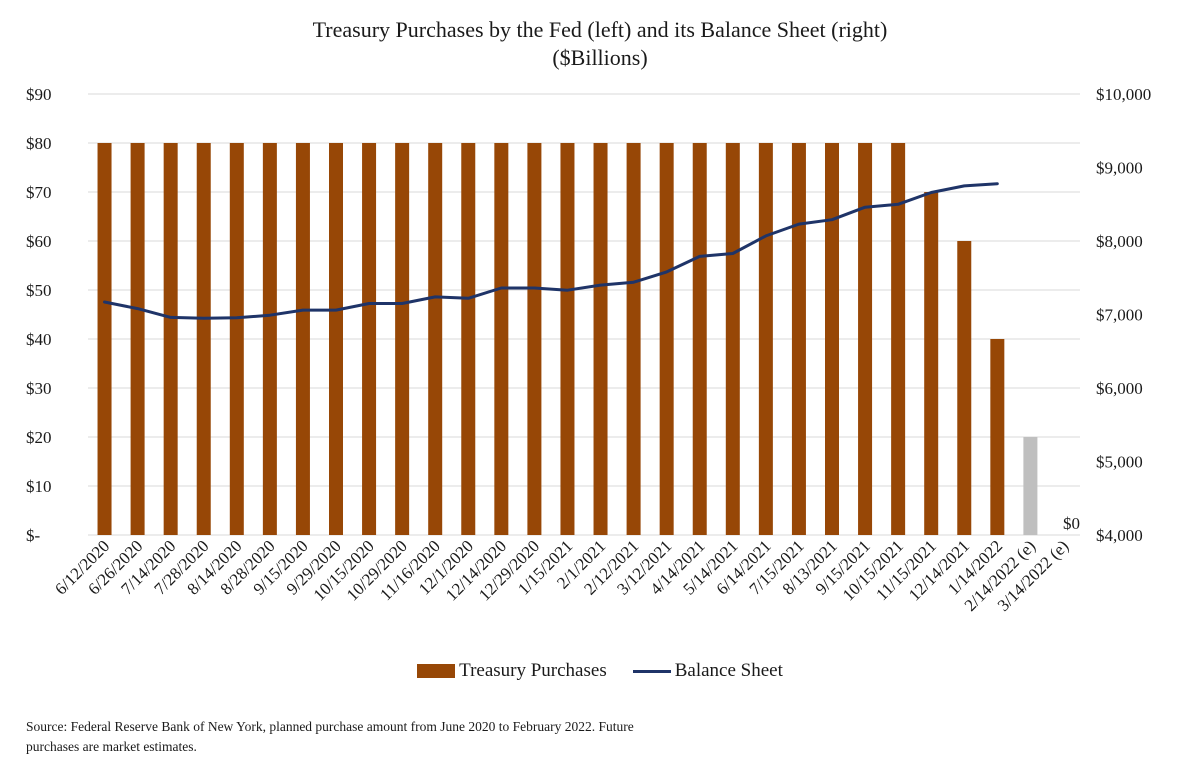 Image resolution: width=1200 pixels, height=772 pixels. What do you see at coordinates (600, 57) in the screenshot?
I see `chart-title-line2: ($Billions)` at bounding box center [600, 57].